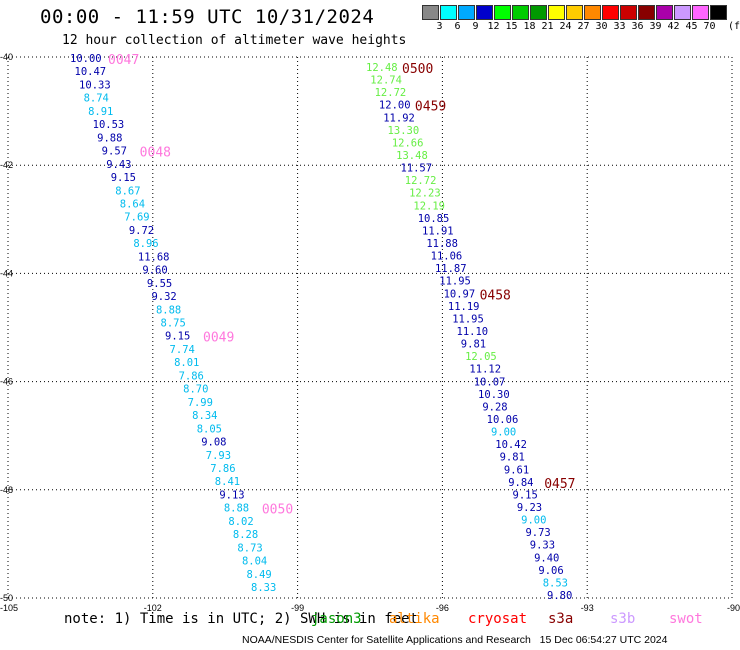 Image resolution: width=740 pixels, height=650 pixels. Describe the element at coordinates (464, 307) in the screenshot. I see `wave-height-label: 11.19` at that location.